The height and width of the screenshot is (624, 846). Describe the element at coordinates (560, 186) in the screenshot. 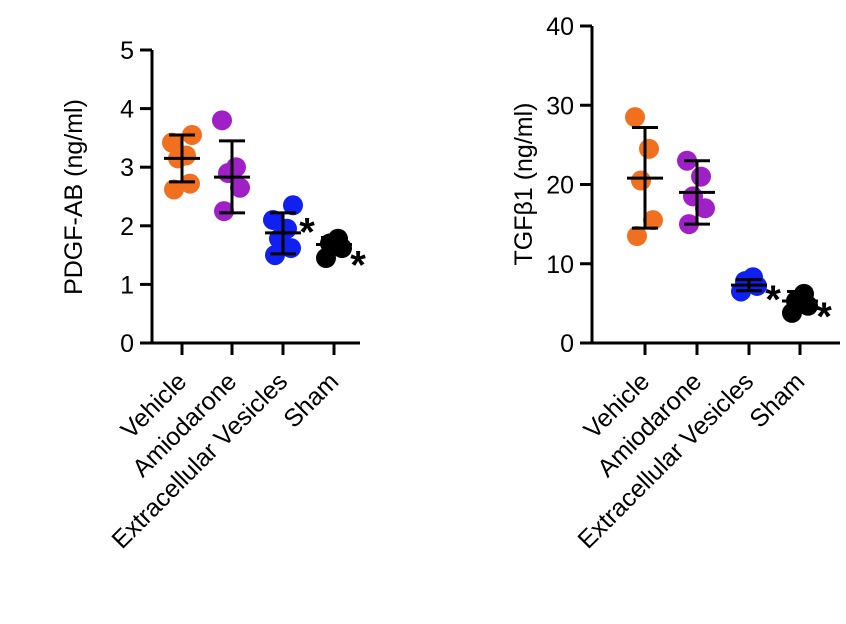

I see `y-tick-label: 20` at that location.